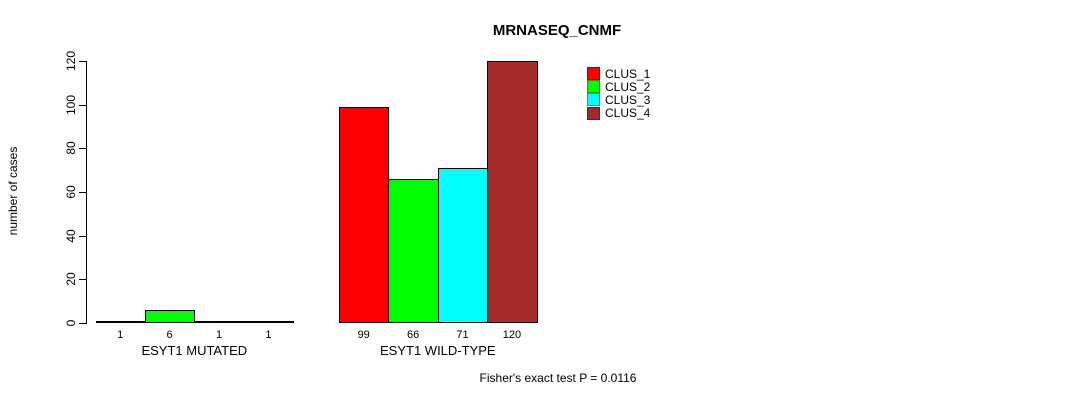 This screenshot has height=400, width=1090. I want to click on y-axis-tick-label: 40, so click(71, 235).